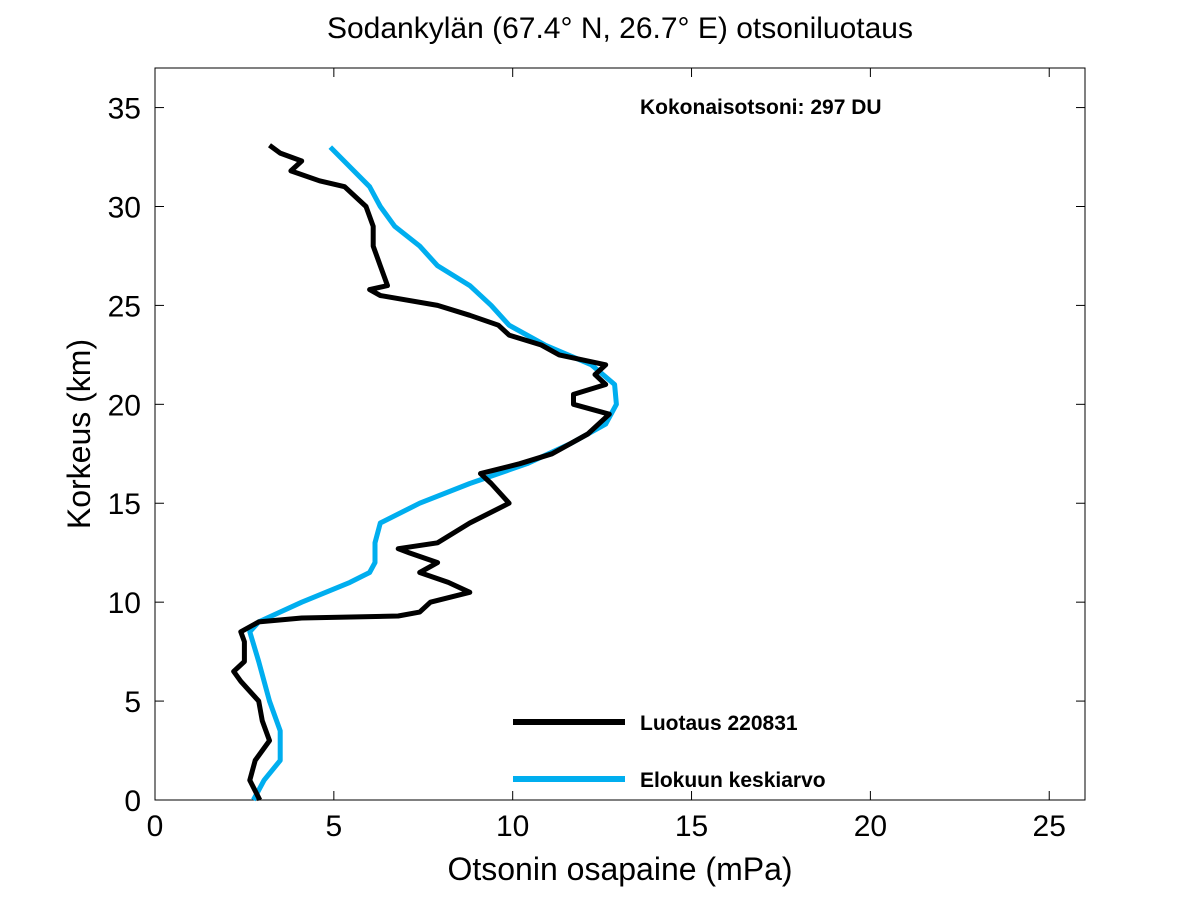  I want to click on x-tick-label: 20, so click(870, 826).